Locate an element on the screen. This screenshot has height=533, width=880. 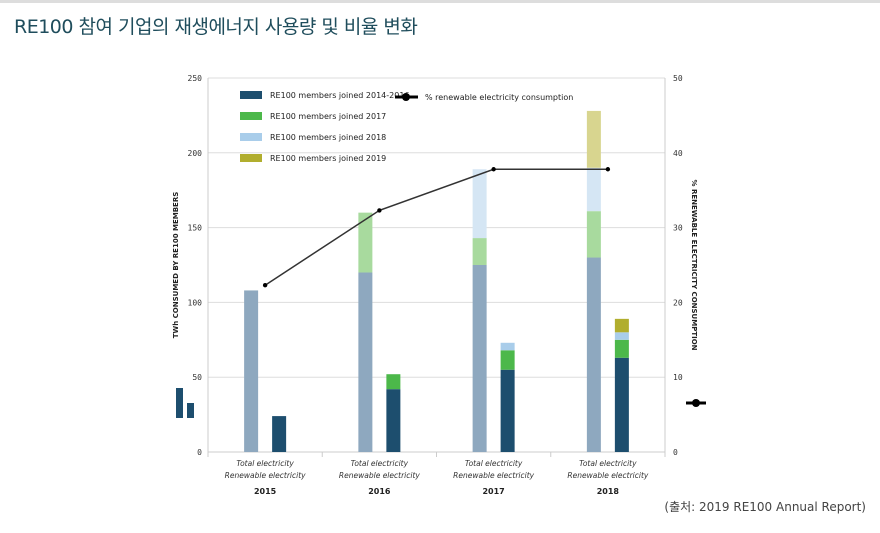
bar-renewable-2018-s3 is located at coordinates (621, 325).